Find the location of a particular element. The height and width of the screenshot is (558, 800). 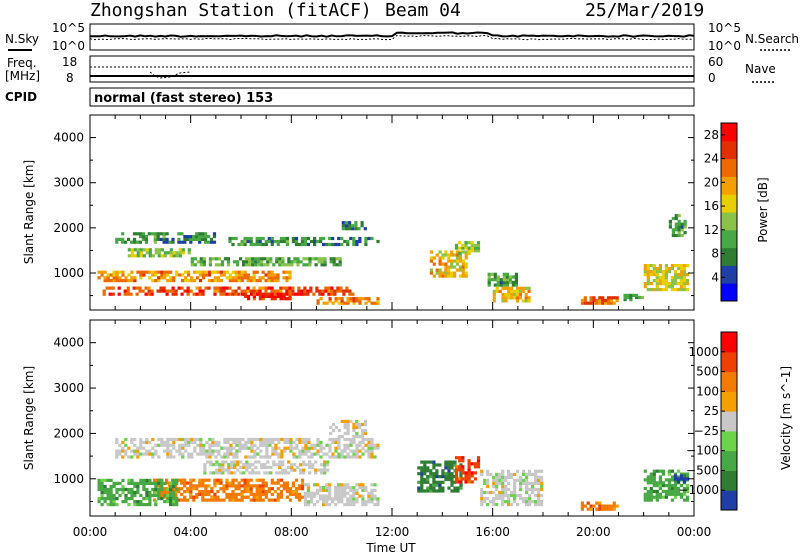

cpid-value: normal (fast stereo) 153 is located at coordinates (183, 98).